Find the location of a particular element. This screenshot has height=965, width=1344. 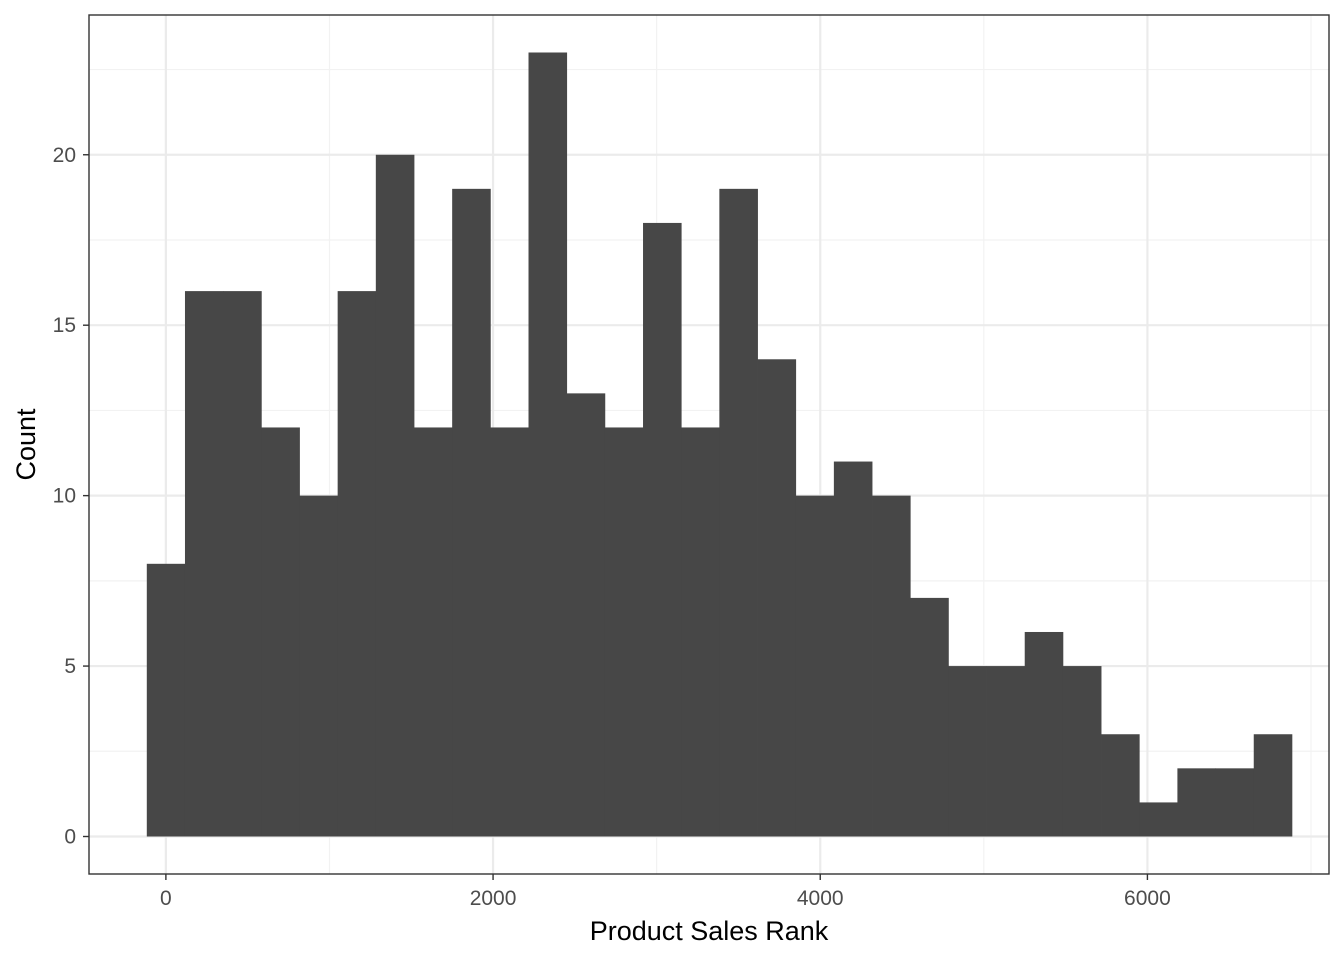

y-tick-label: 15 is located at coordinates (64, 325).